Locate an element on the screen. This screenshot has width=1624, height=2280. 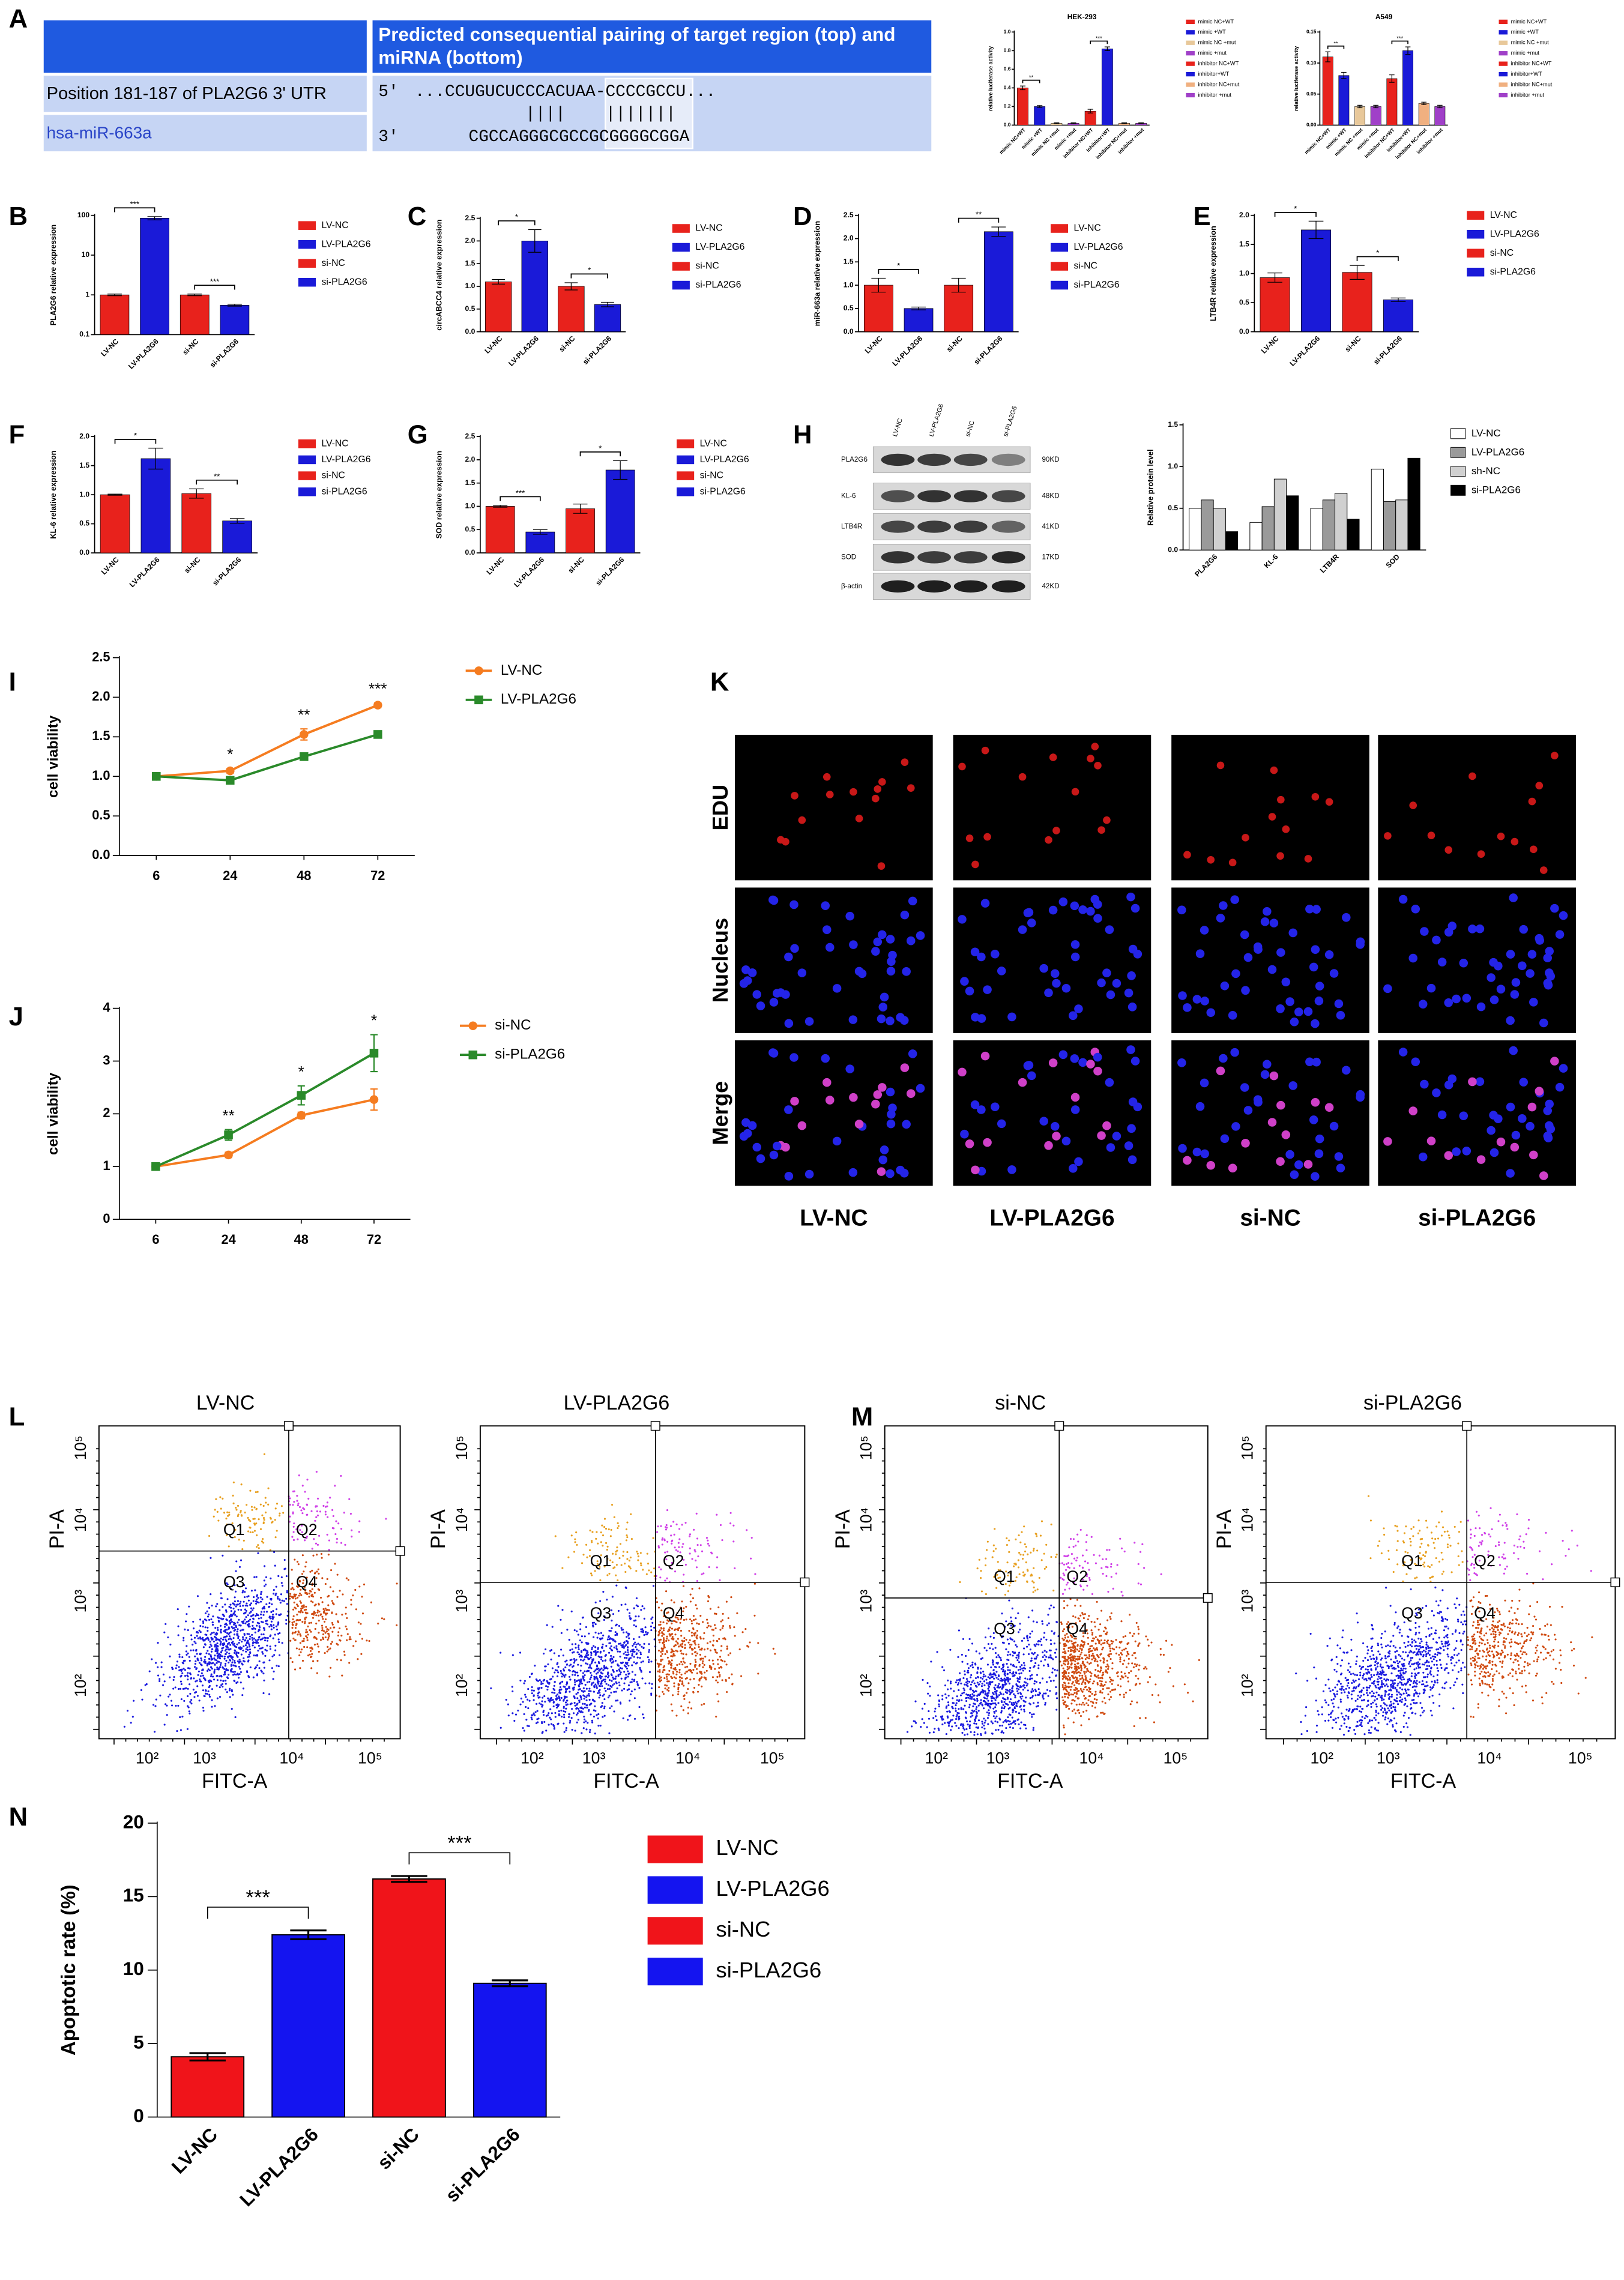
legend-label: inhibitor NC+WT is located at coordinates (1218, 64).